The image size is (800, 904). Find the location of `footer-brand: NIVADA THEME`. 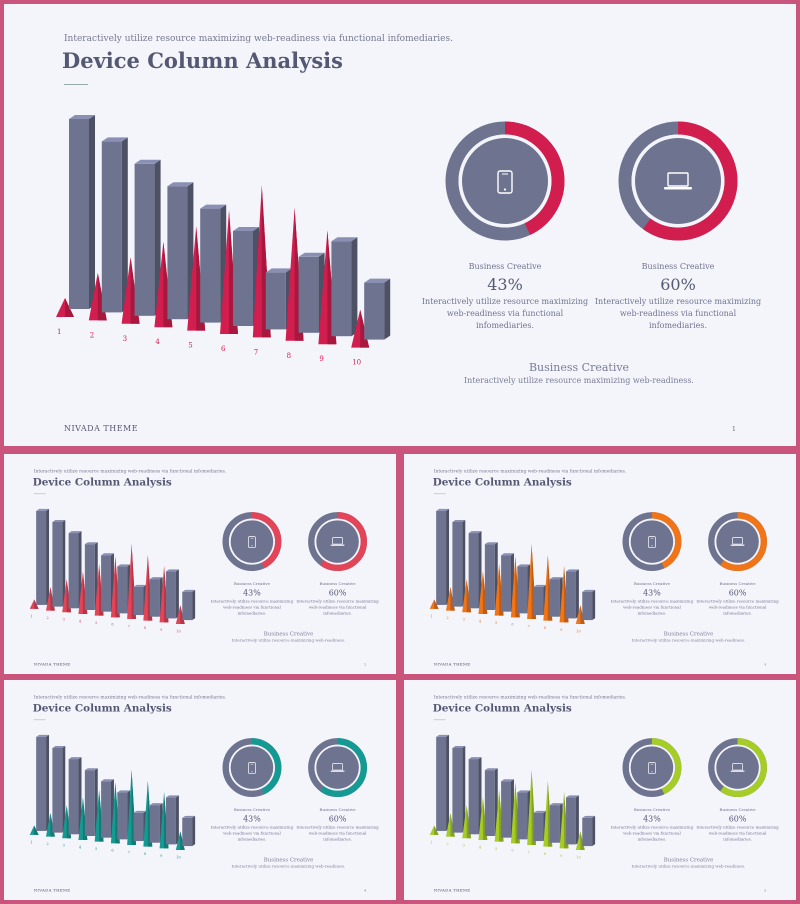

footer-brand: NIVADA THEME is located at coordinates (452, 890).